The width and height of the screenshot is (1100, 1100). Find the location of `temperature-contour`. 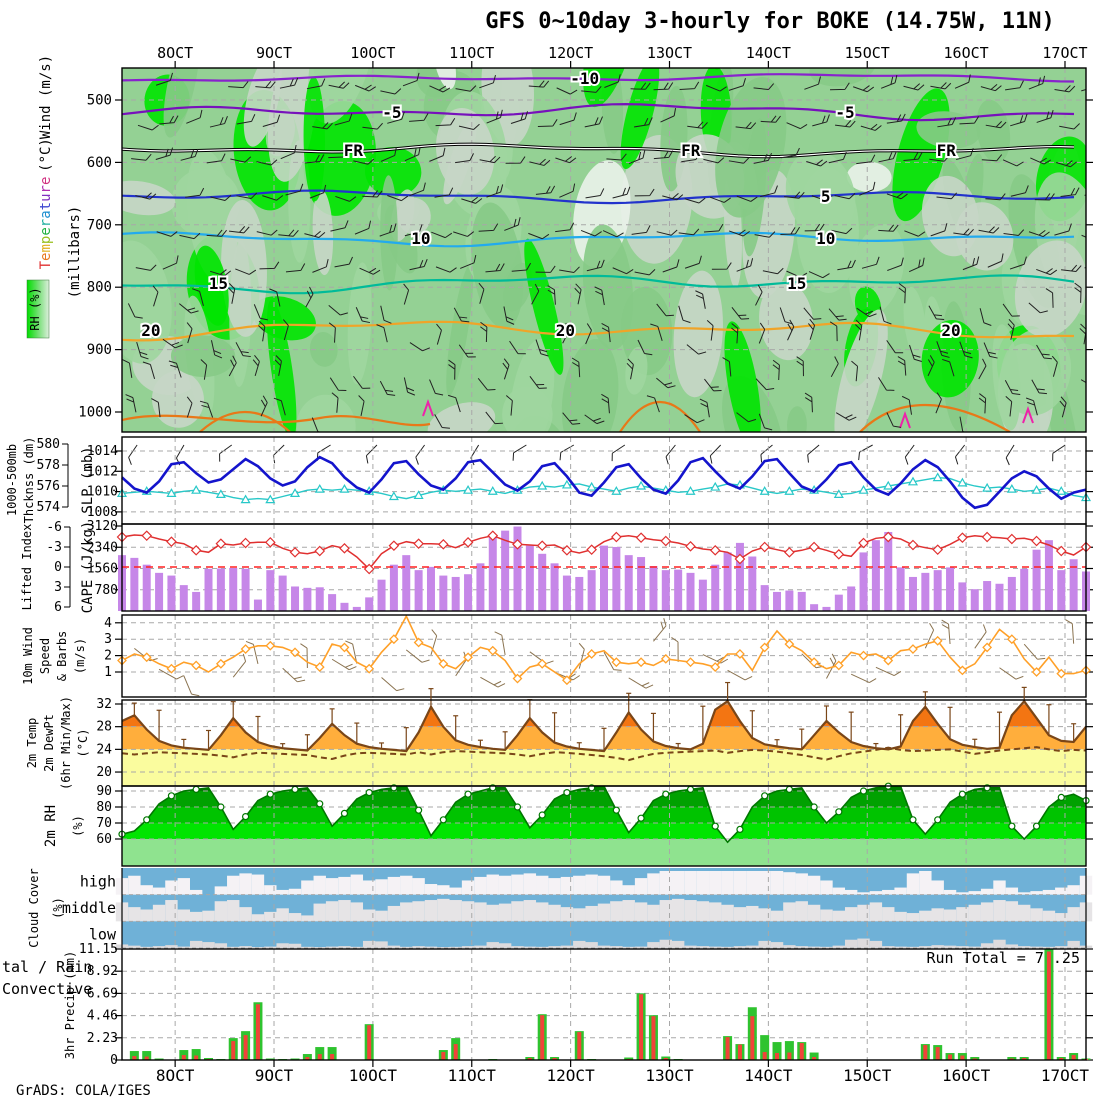

temperature-contour is located at coordinates (598, 197).